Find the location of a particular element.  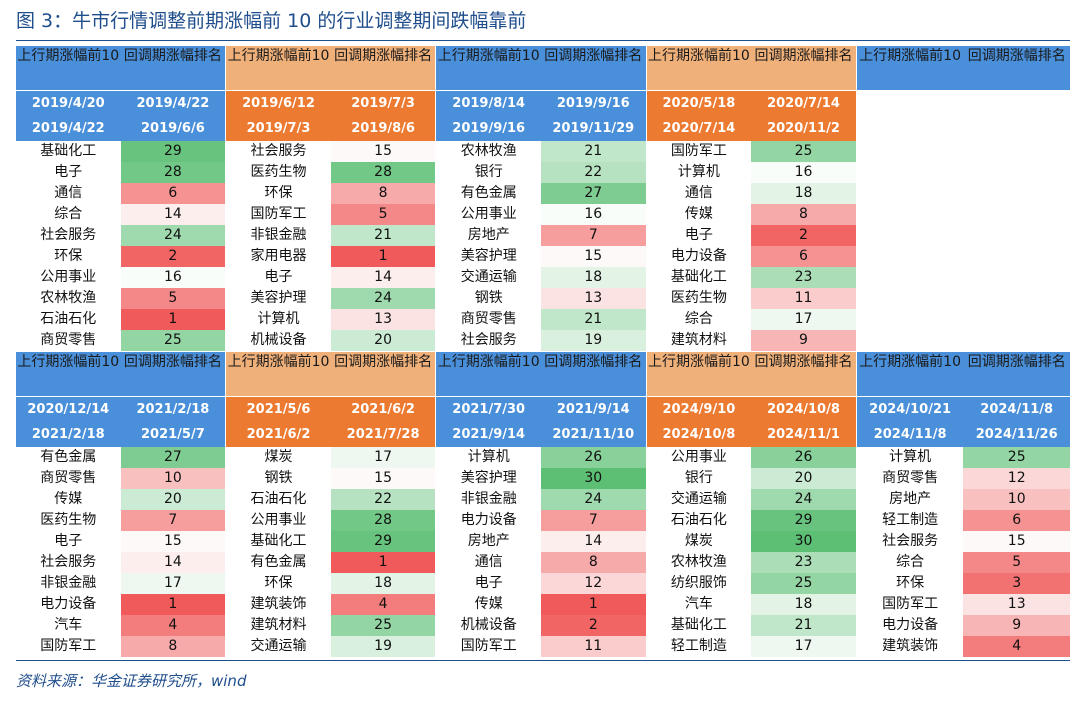

table-row: 轻工制造 17 is located at coordinates (751, 646).